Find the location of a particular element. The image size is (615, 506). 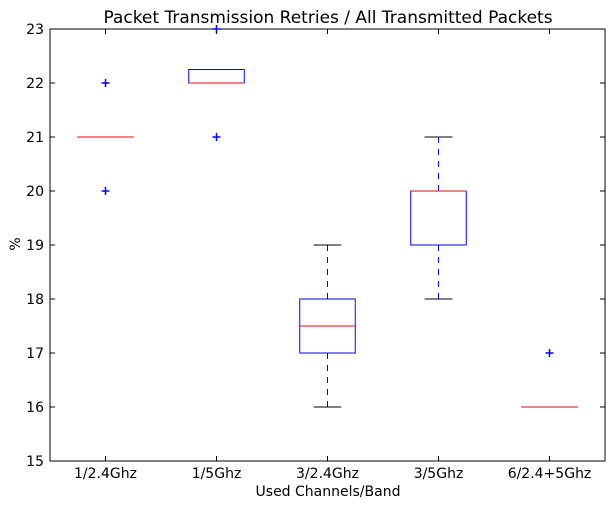

x-axis-label: Used Channels/Band is located at coordinates (328, 492).